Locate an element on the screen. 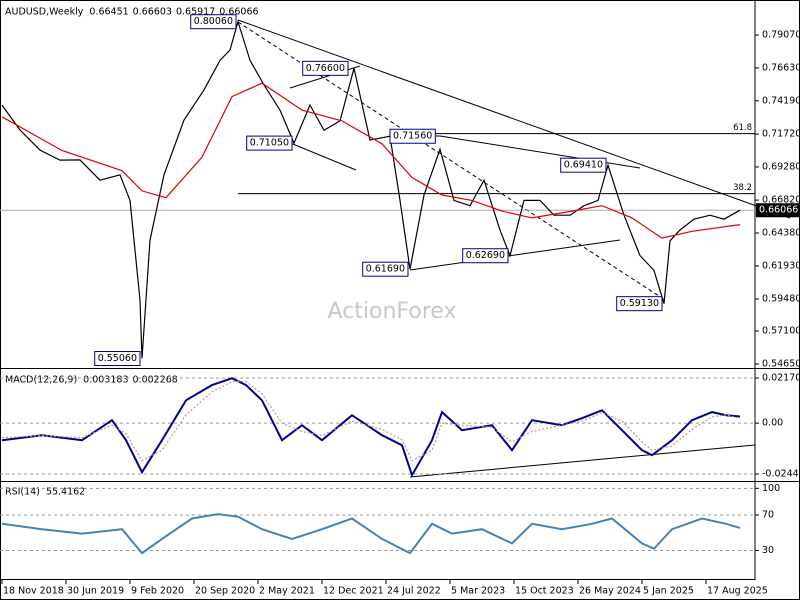  fib-label: 38.2 is located at coordinates (742, 188).